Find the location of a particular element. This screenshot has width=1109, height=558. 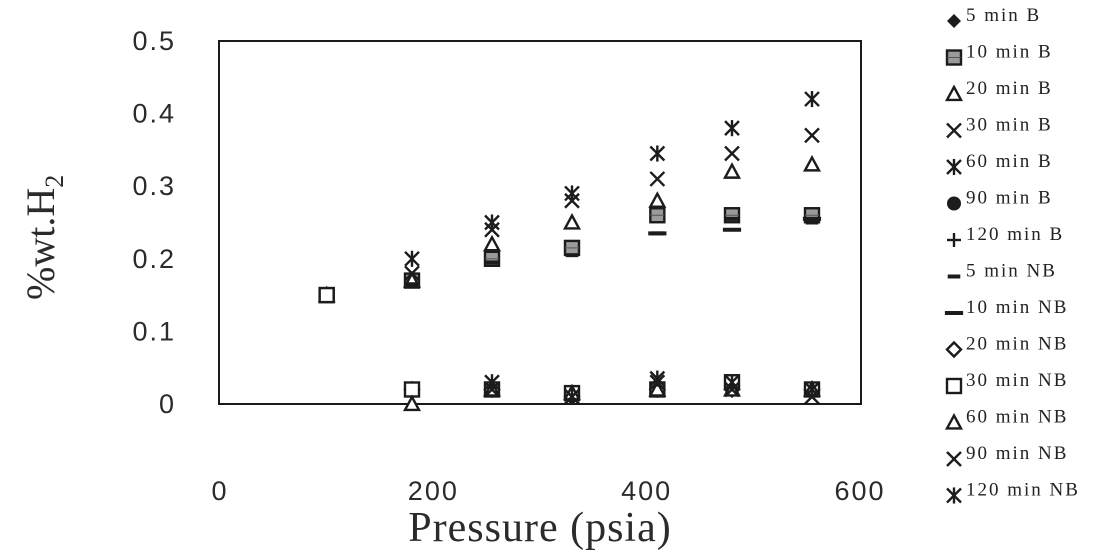

legend-label: 90 min NB is located at coordinates (1017, 453).